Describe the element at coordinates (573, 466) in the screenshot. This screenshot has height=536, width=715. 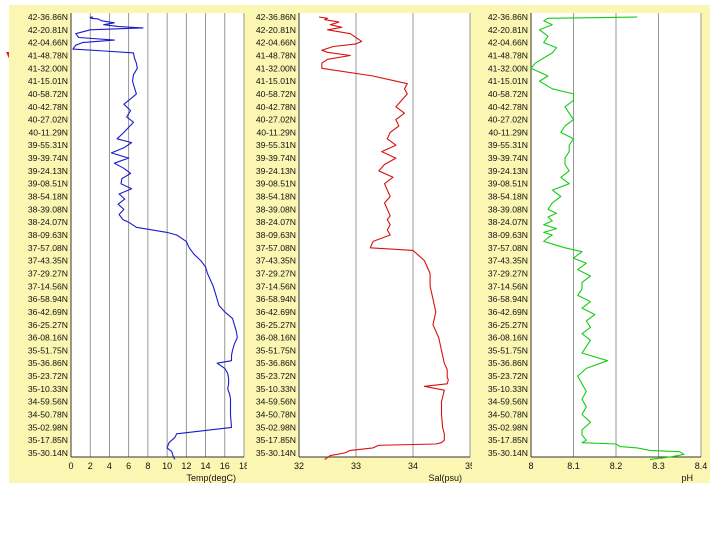
I see `x-tick-label: 8.1` at that location.